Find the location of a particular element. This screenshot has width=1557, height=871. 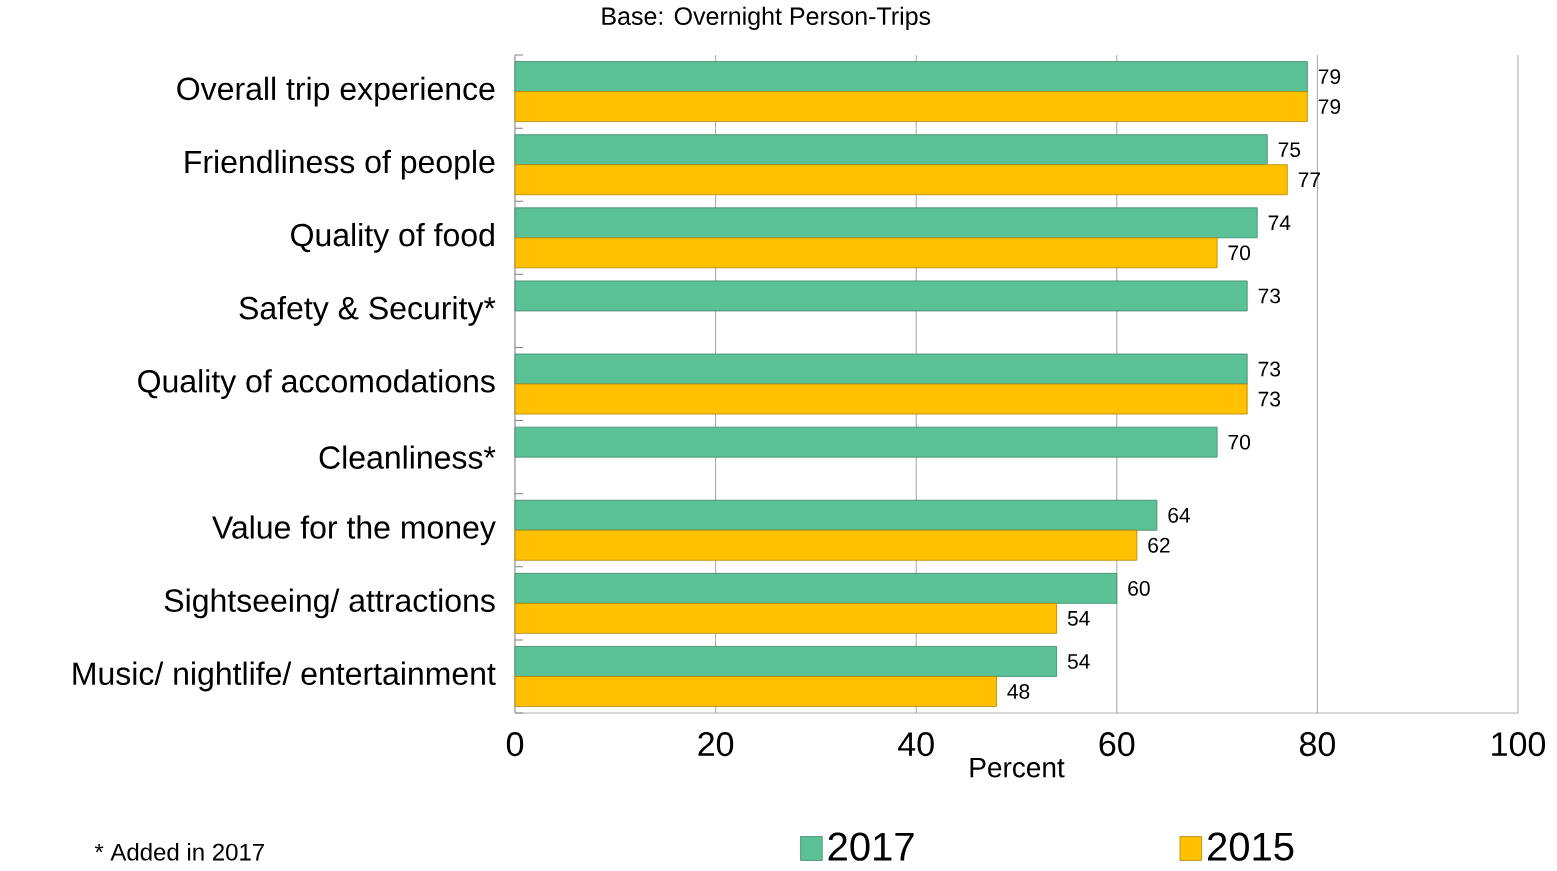

data-label: 74 is located at coordinates (1279, 222).